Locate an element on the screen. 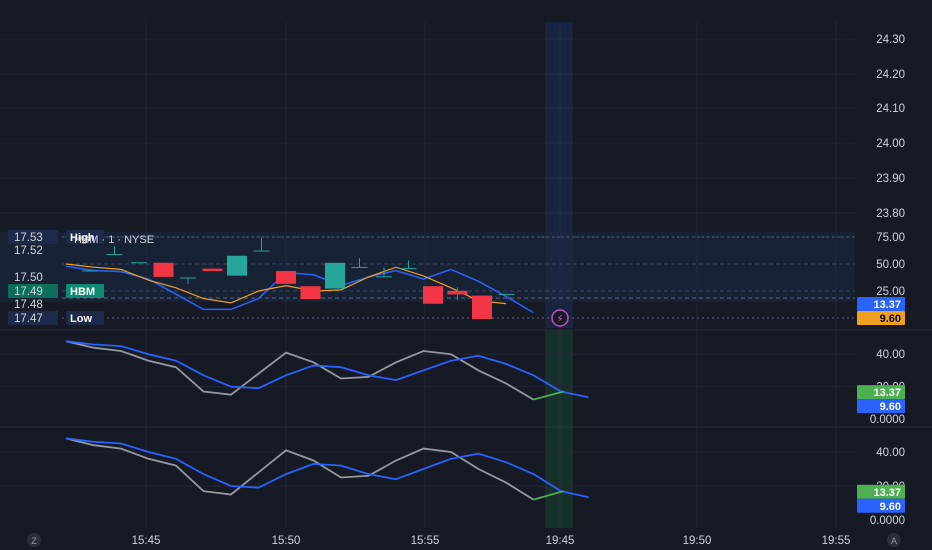  time-tick-5: 19:55 is located at coordinates (836, 541).